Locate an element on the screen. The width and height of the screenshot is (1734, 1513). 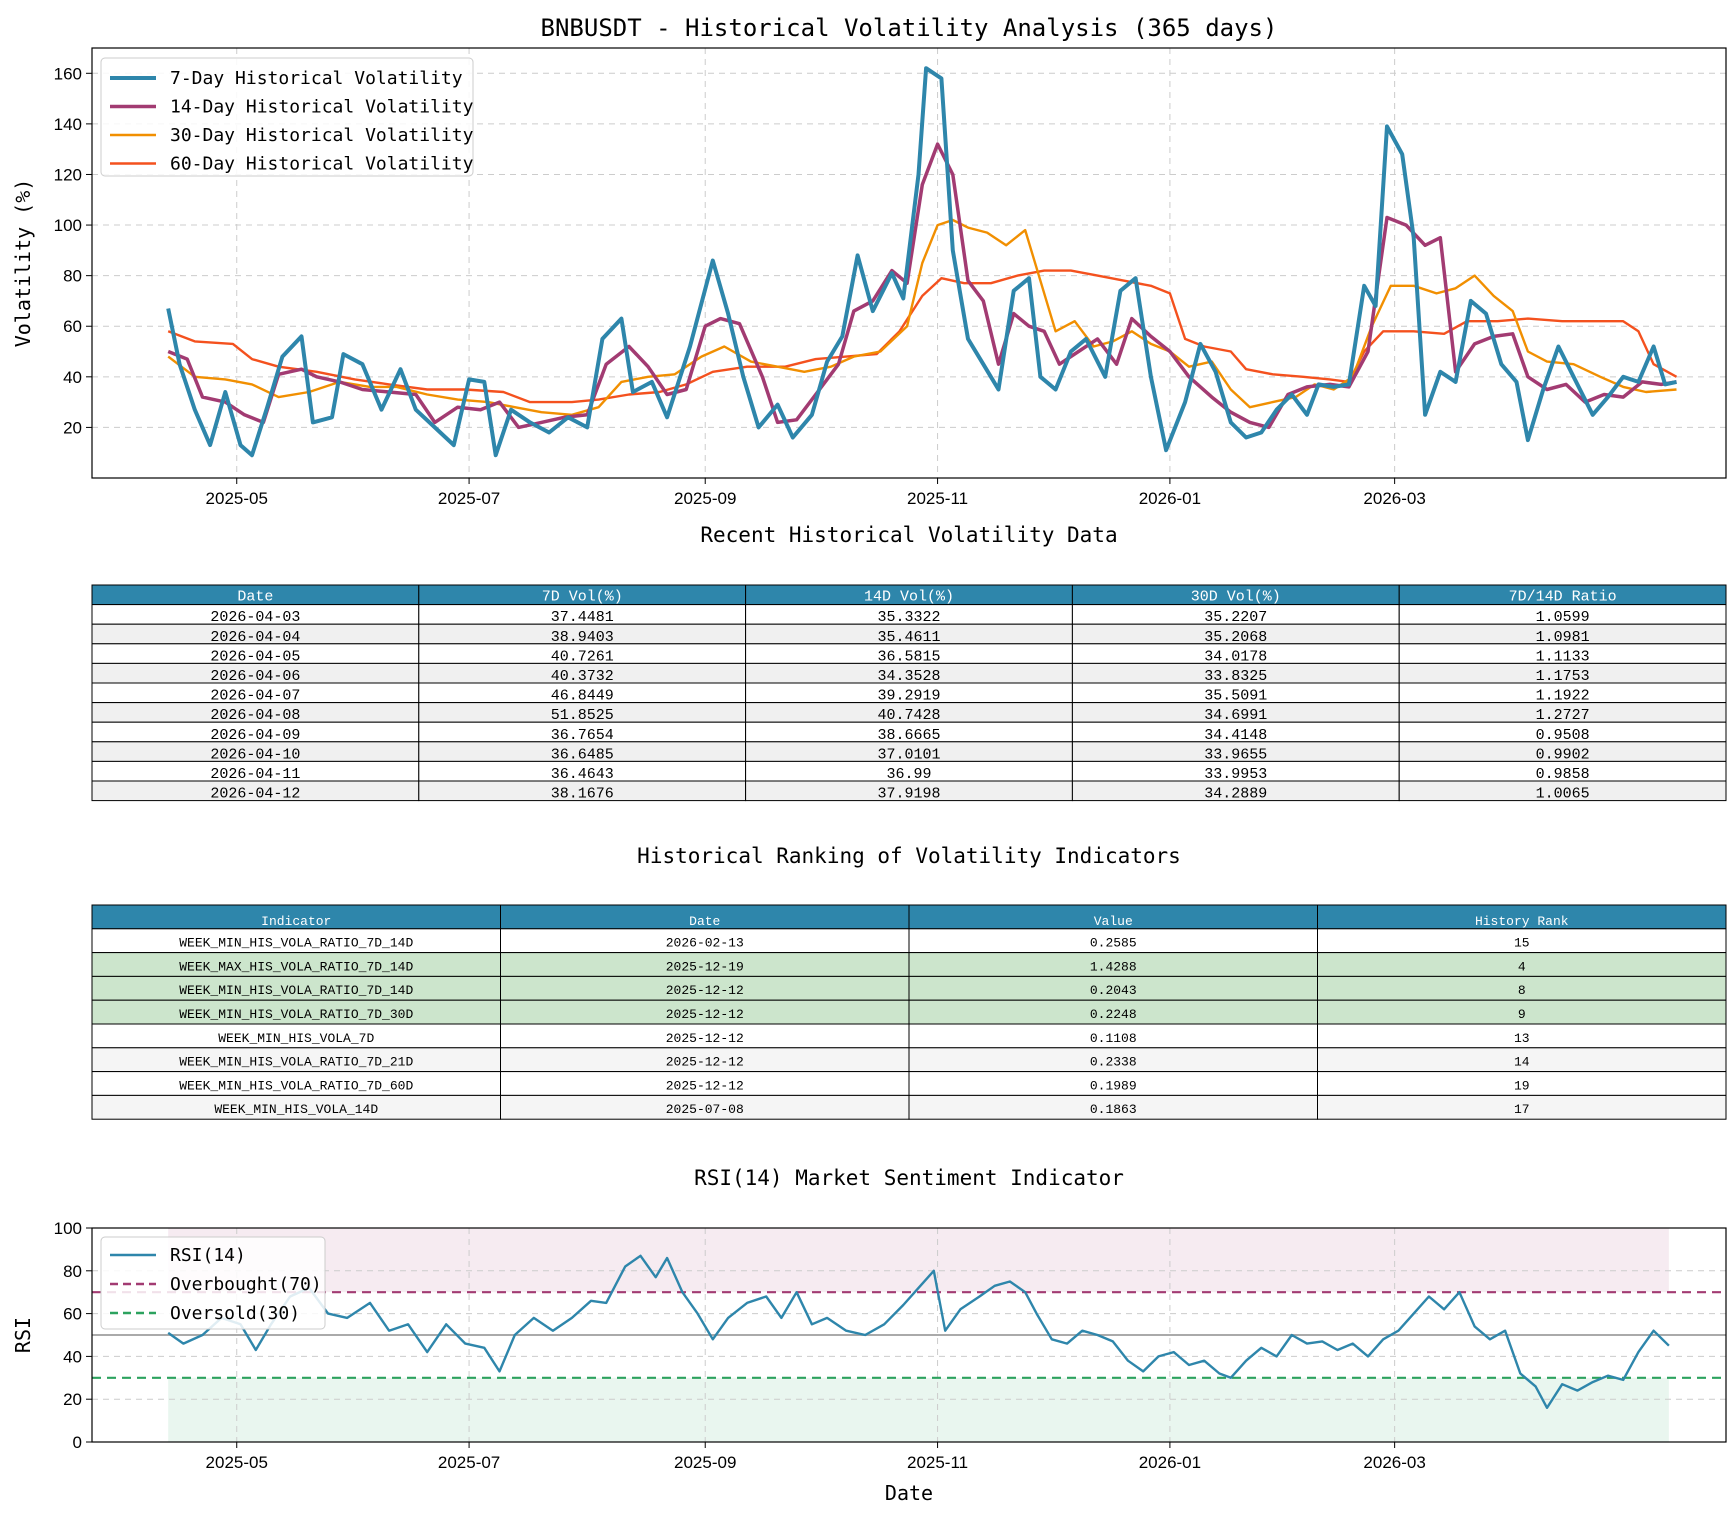
cell-value: 34.3528 is located at coordinates (908, 676).